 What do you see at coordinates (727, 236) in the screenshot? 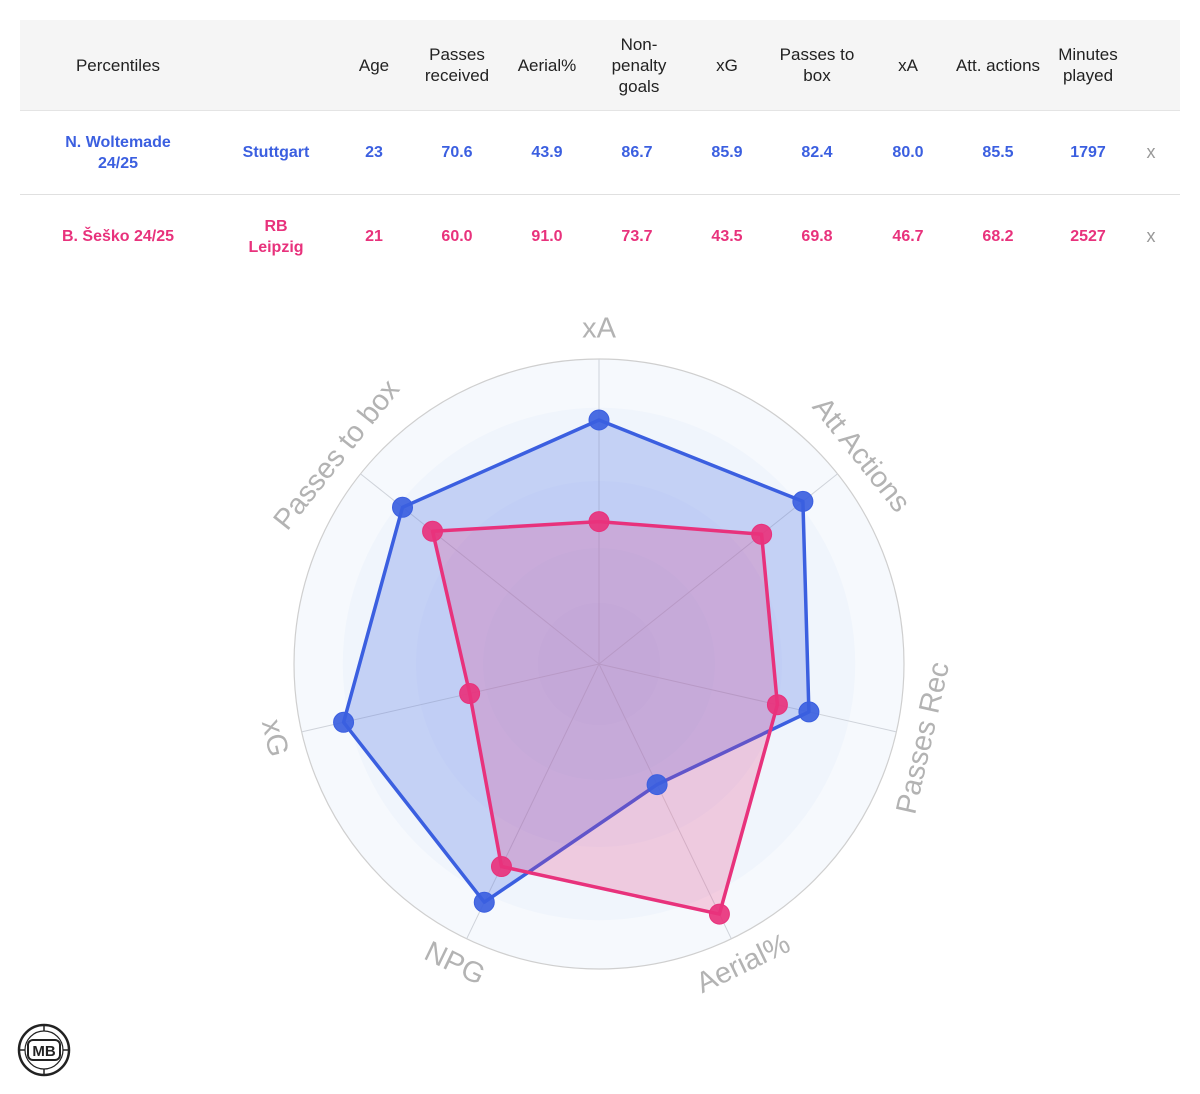
I see `value-xg: 43.5` at bounding box center [727, 236].